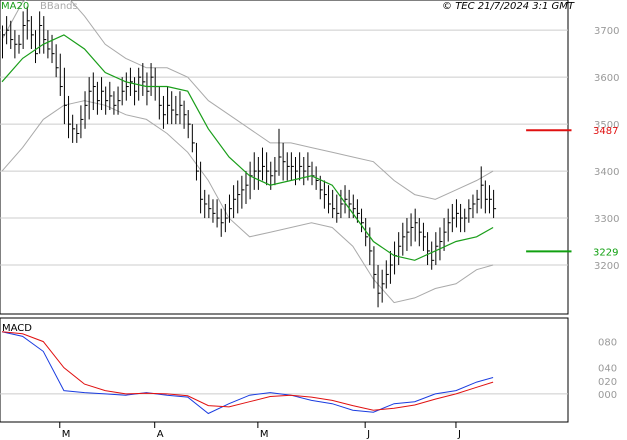 This screenshot has width=627, height=440. What do you see at coordinates (15, 6) in the screenshot?
I see `legend-ma20: MA20` at bounding box center [15, 6].